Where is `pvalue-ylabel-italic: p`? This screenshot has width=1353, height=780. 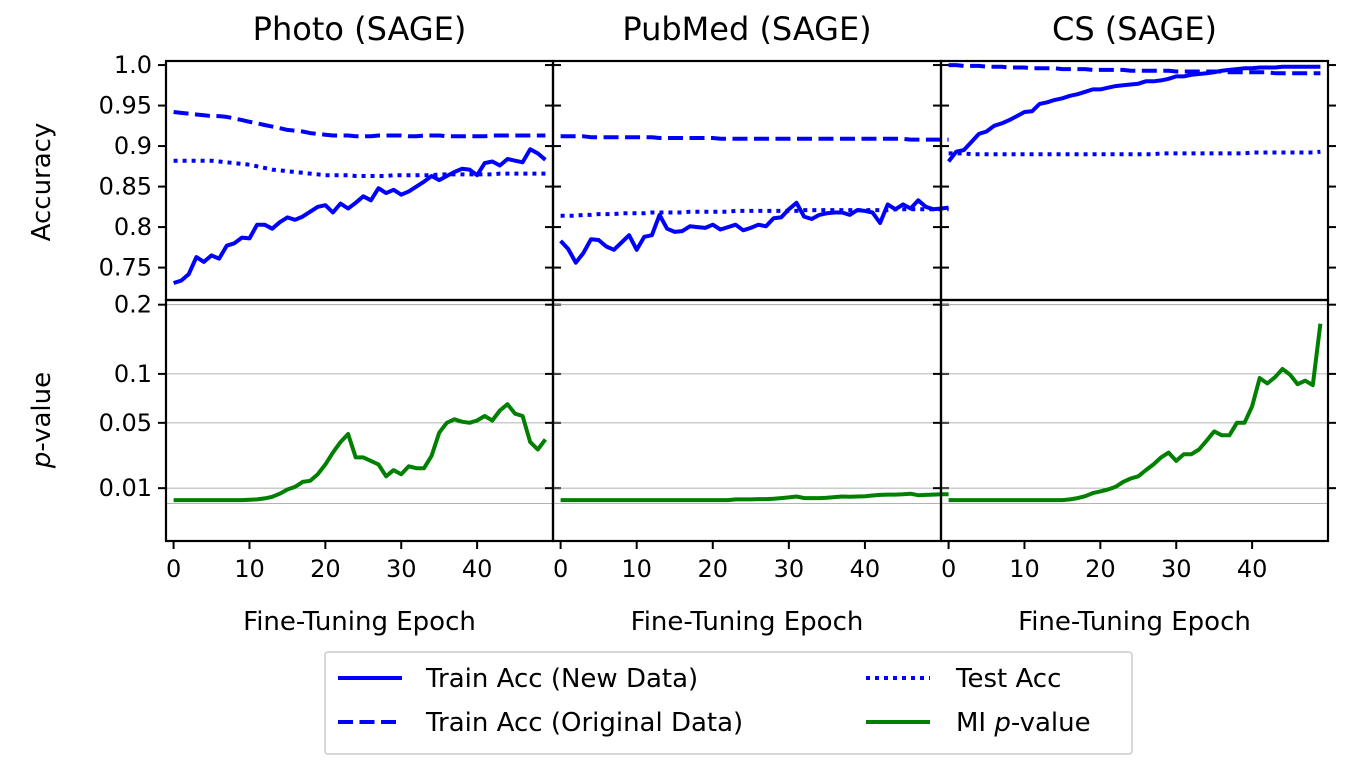
pvalue-ylabel-italic: p is located at coordinates (42, 461).